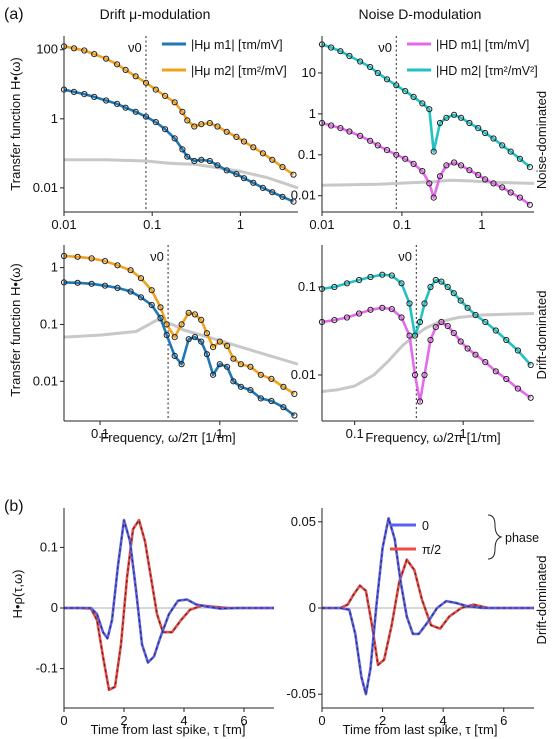 The image size is (556, 739). Describe the element at coordinates (301, 693) in the screenshot. I see `y-tick-label: -0.05` at that location.